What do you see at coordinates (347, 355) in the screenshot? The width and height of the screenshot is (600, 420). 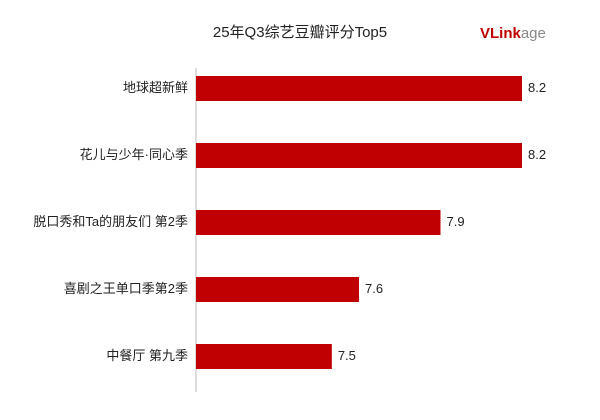 I see `value-label: 7.5` at bounding box center [347, 355].